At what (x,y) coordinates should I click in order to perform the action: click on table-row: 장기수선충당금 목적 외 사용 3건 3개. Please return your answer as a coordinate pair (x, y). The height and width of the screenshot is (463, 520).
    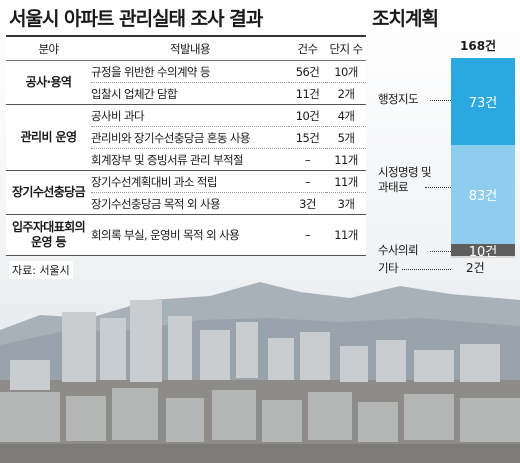
    Looking at the image, I should click on (186, 203).